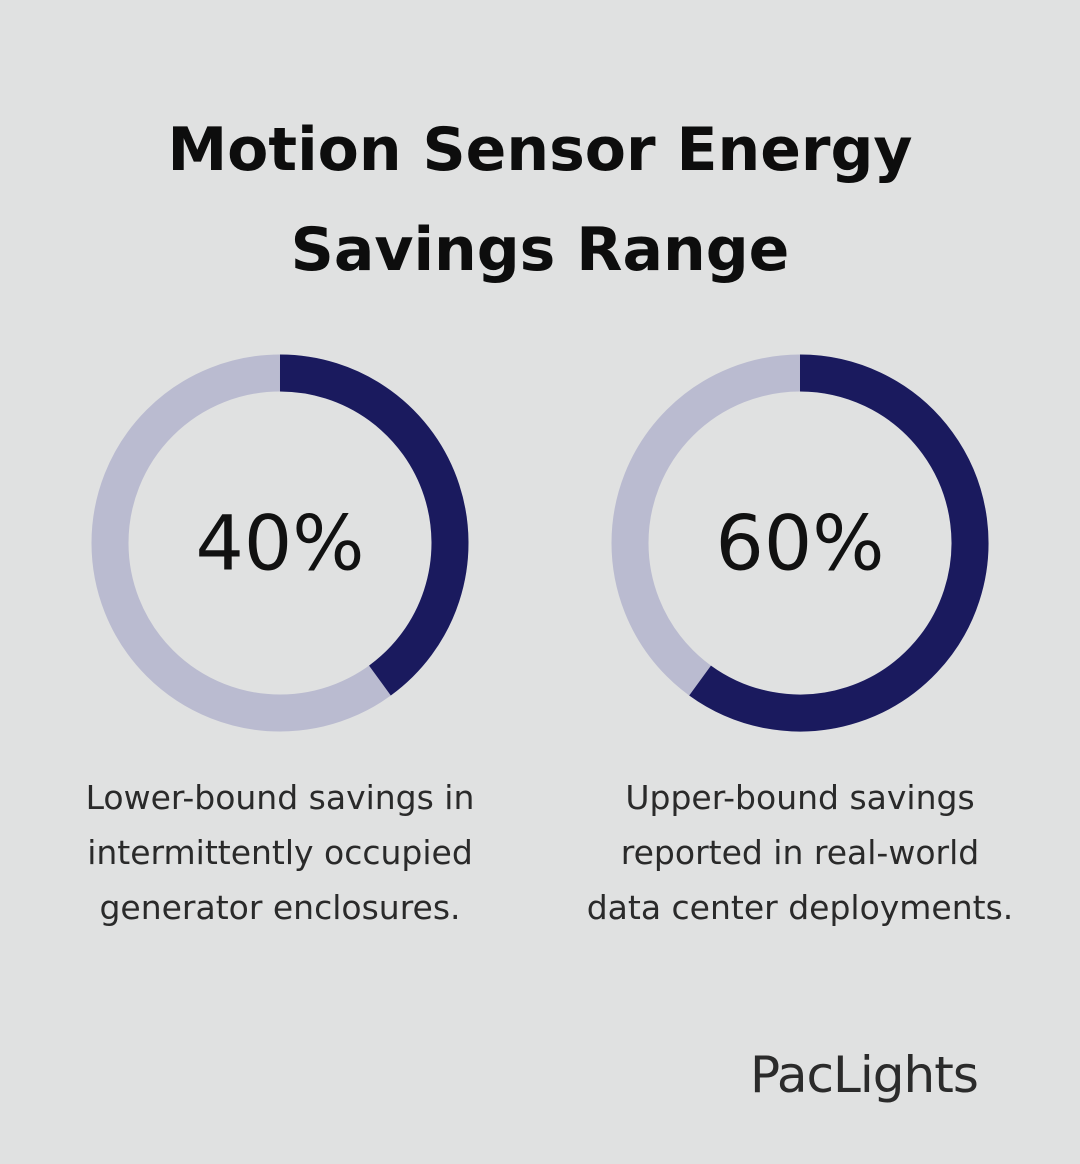 The height and width of the screenshot is (1164, 1080). Describe the element at coordinates (864, 1075) in the screenshot. I see `paclights-logo: PacLights` at that location.